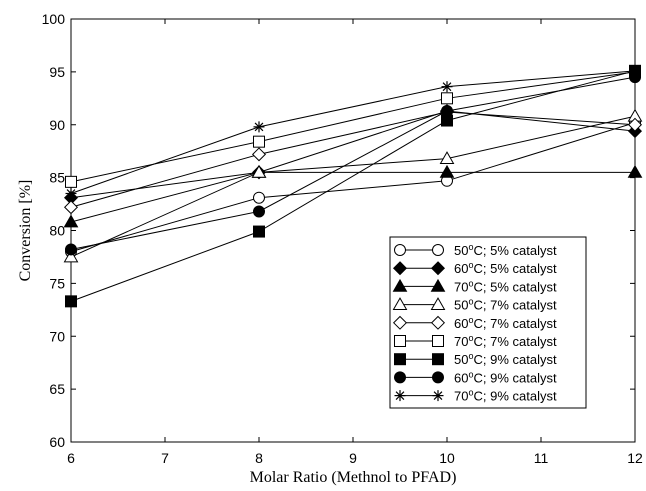 The image size is (646, 491). I want to click on legend-entry: 70oC; 7% catalyst, so click(475, 341).